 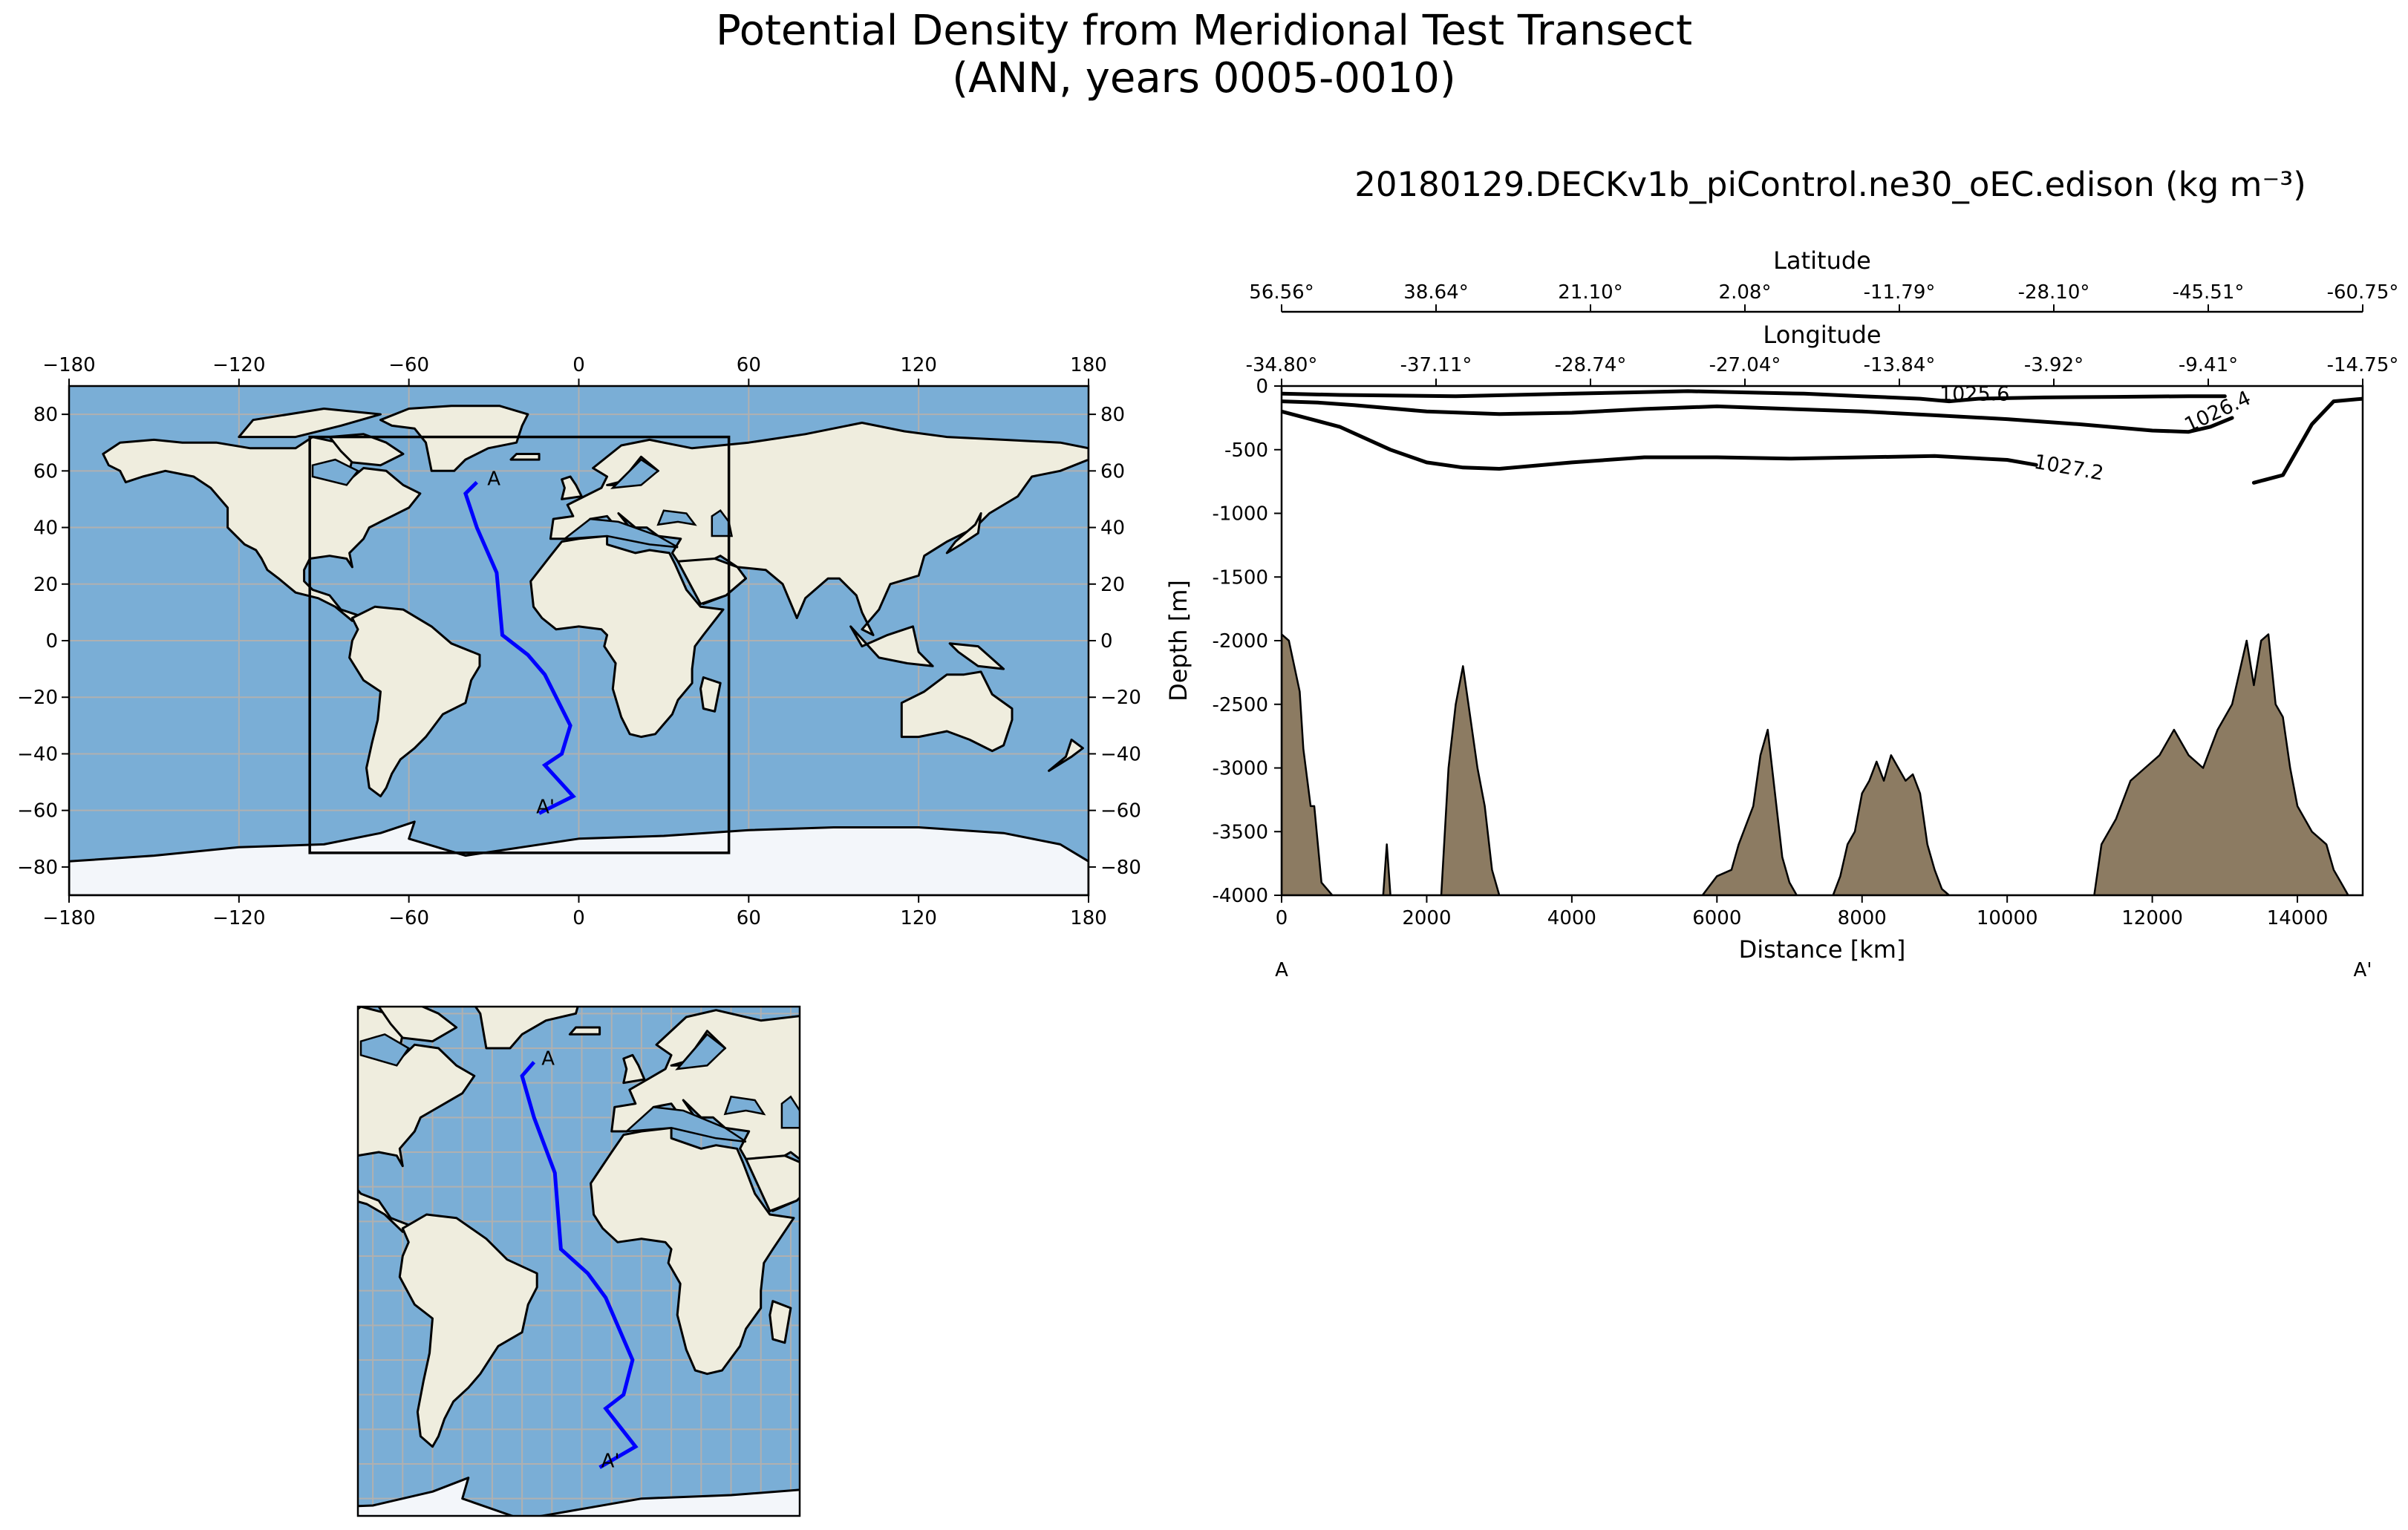 What do you see at coordinates (1240, 769) in the screenshot?
I see `y-tick-label: -3000` at bounding box center [1240, 769].